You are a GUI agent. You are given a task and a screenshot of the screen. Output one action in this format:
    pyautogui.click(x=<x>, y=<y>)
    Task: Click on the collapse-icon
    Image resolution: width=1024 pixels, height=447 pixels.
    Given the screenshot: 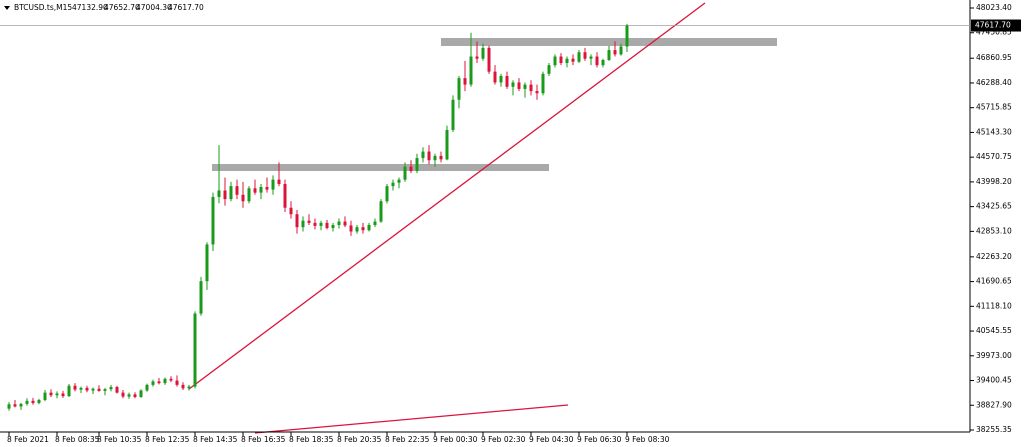 What is the action you would take?
    pyautogui.click(x=7, y=8)
    